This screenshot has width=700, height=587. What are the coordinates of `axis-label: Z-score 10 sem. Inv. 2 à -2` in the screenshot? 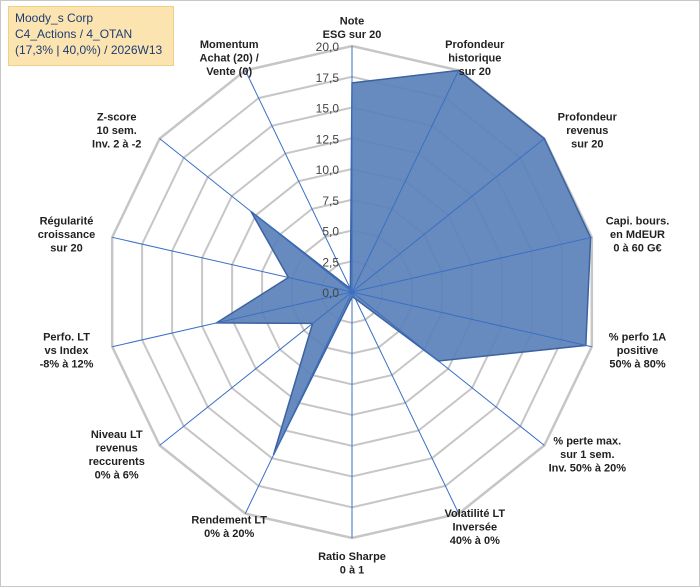 It's located at (116, 130).